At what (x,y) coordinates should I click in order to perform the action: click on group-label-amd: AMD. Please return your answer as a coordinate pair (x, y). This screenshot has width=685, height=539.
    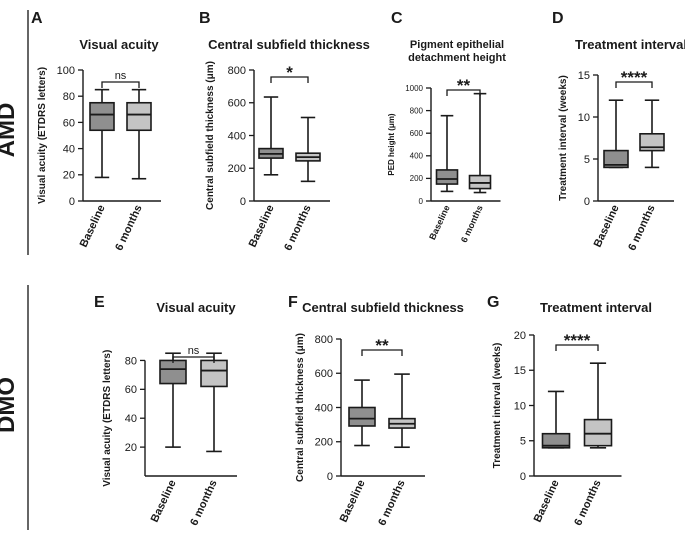
    Looking at the image, I should click on (10, 130).